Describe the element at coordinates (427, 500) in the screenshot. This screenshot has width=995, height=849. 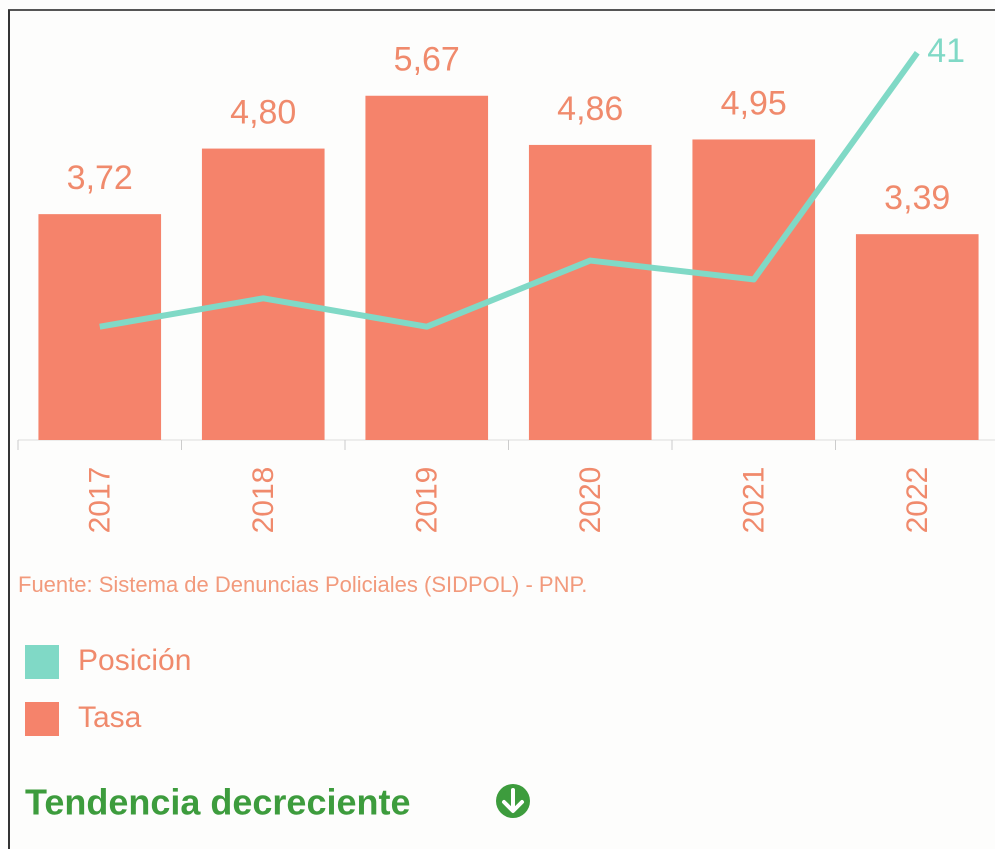
I see `x-tick-label: 2019` at that location.